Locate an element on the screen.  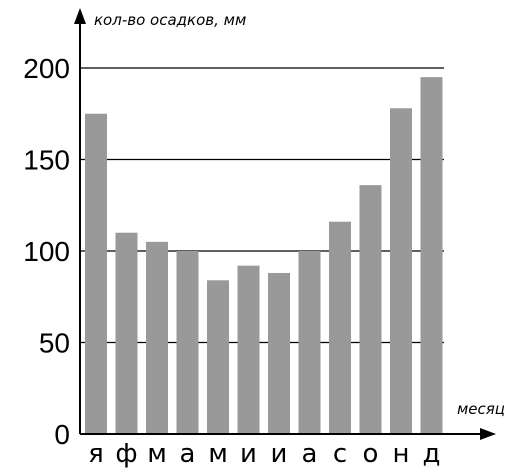
y-tick-labels: 0 50 100 150 200 is located at coordinates (46, 251).